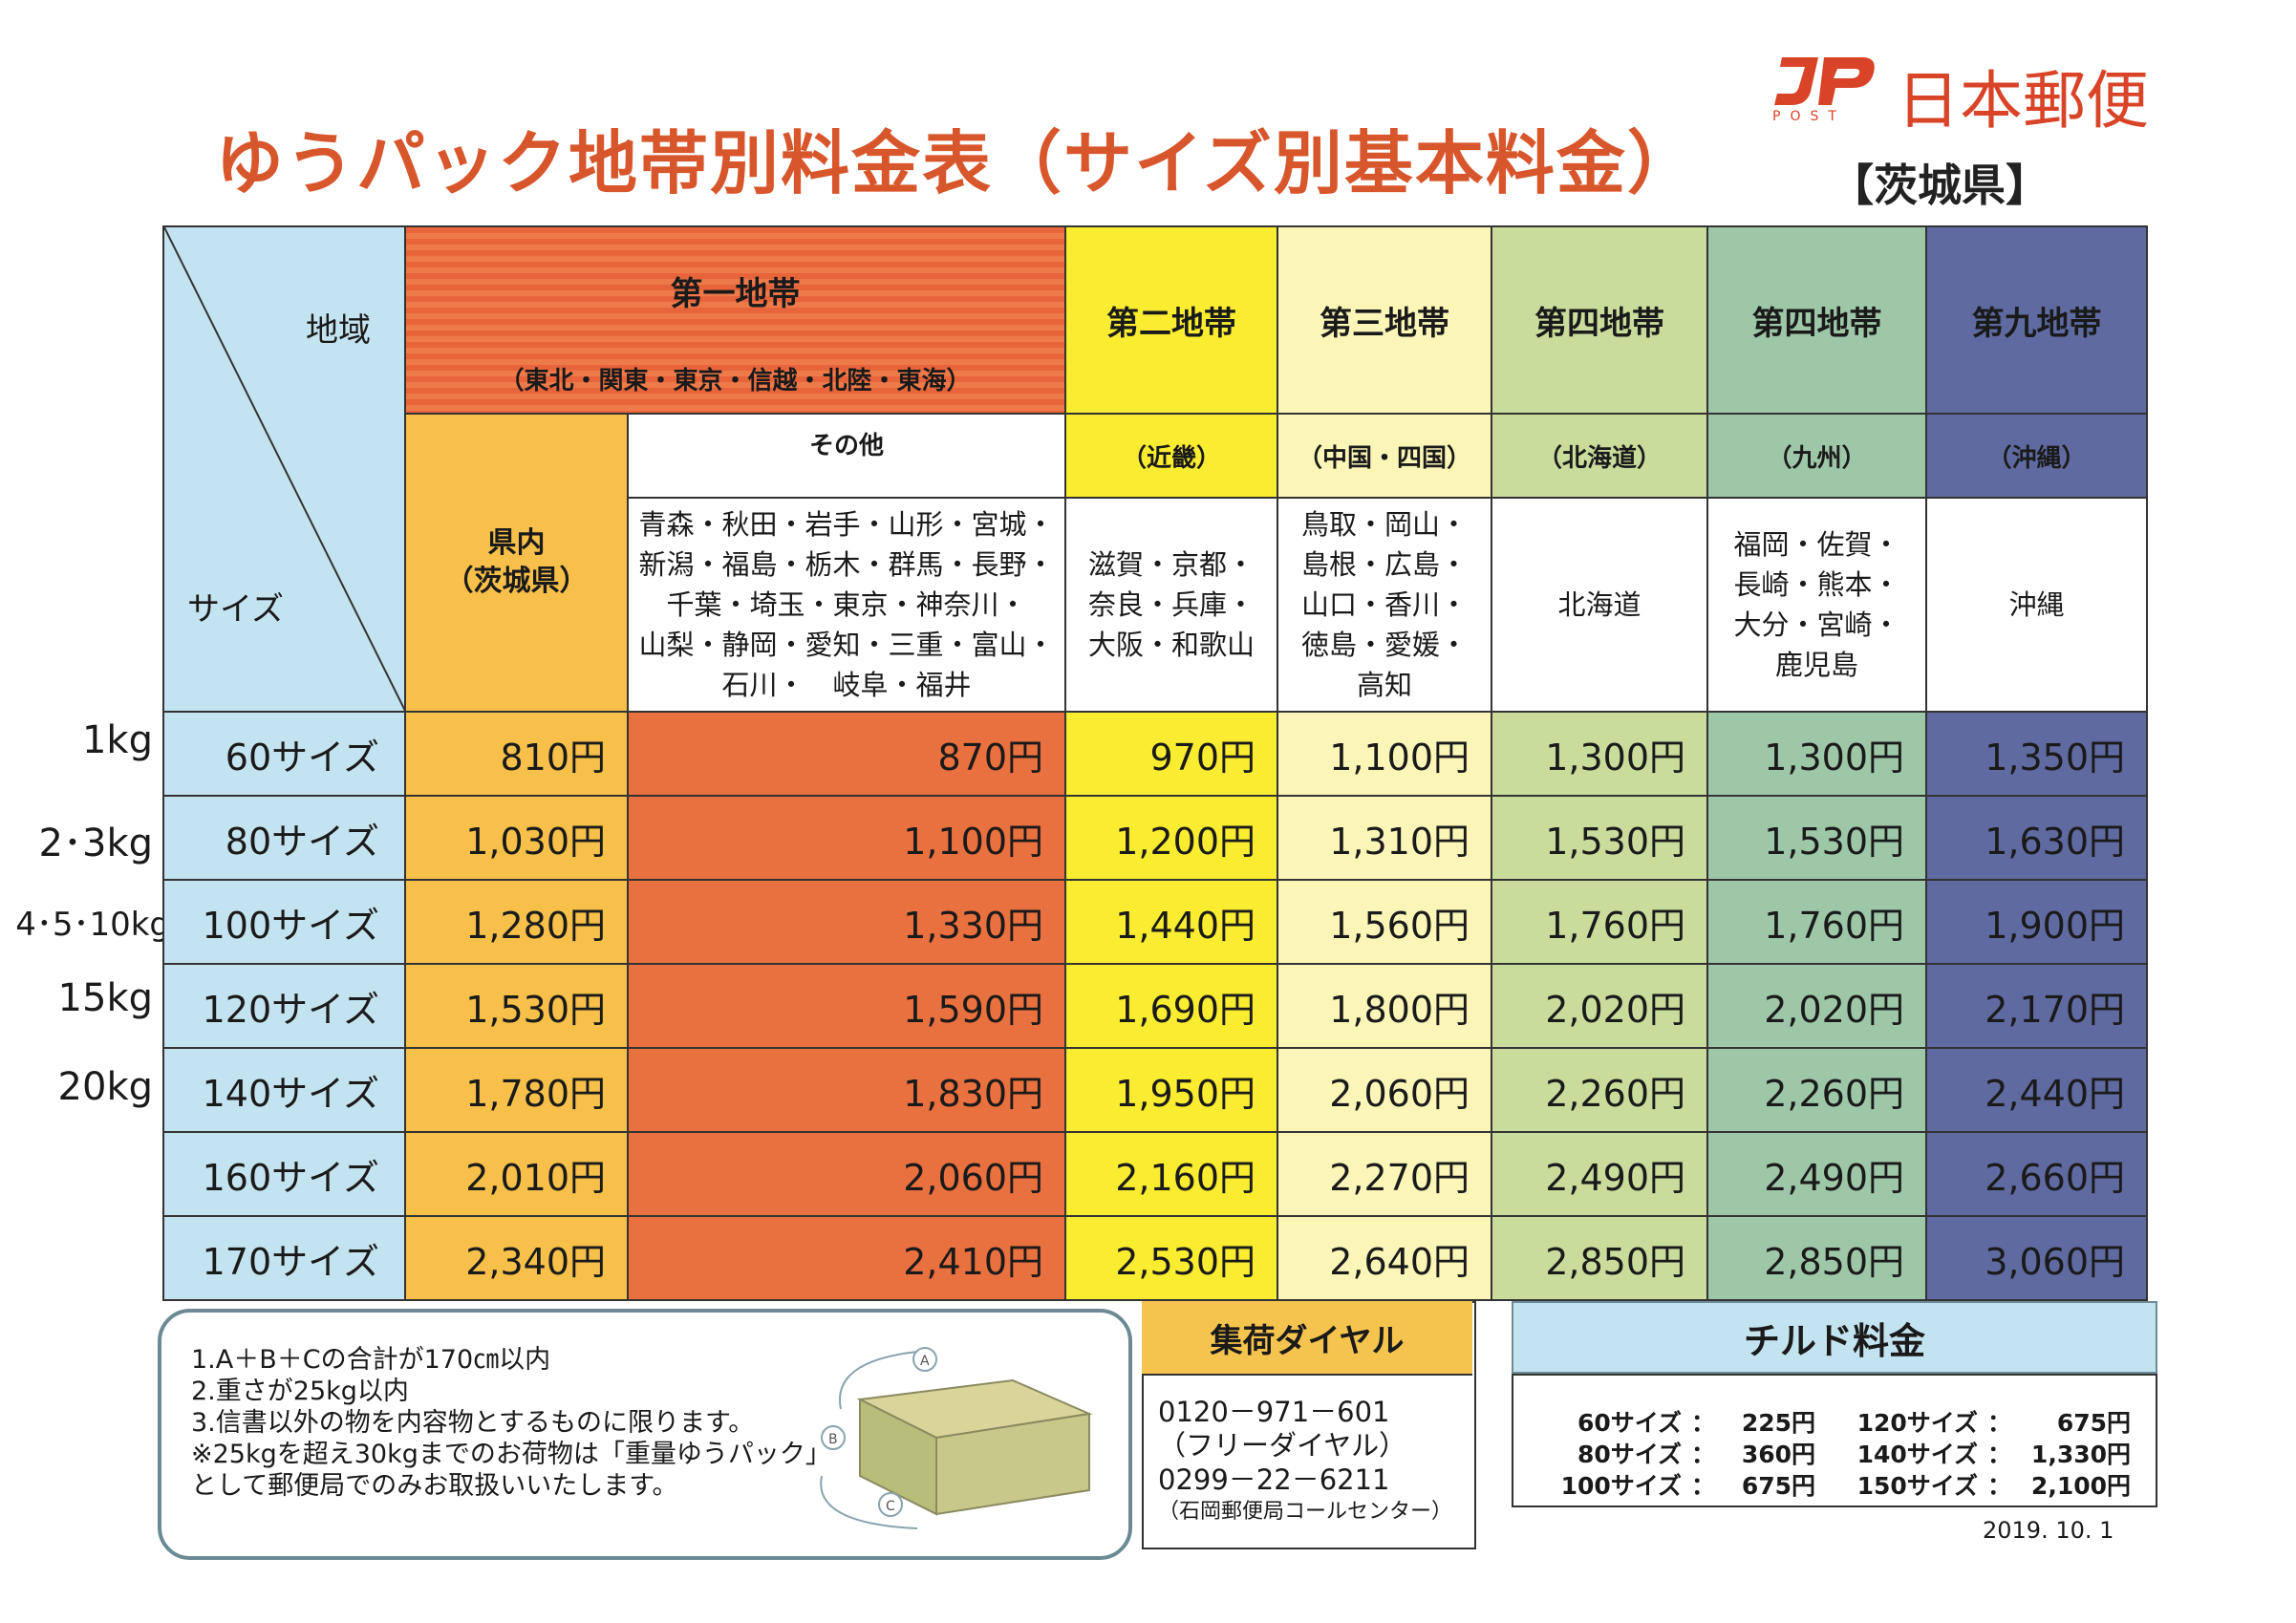  What do you see at coordinates (96, 844) in the screenshot?
I see `weight-label: 2･3kg` at bounding box center [96, 844].